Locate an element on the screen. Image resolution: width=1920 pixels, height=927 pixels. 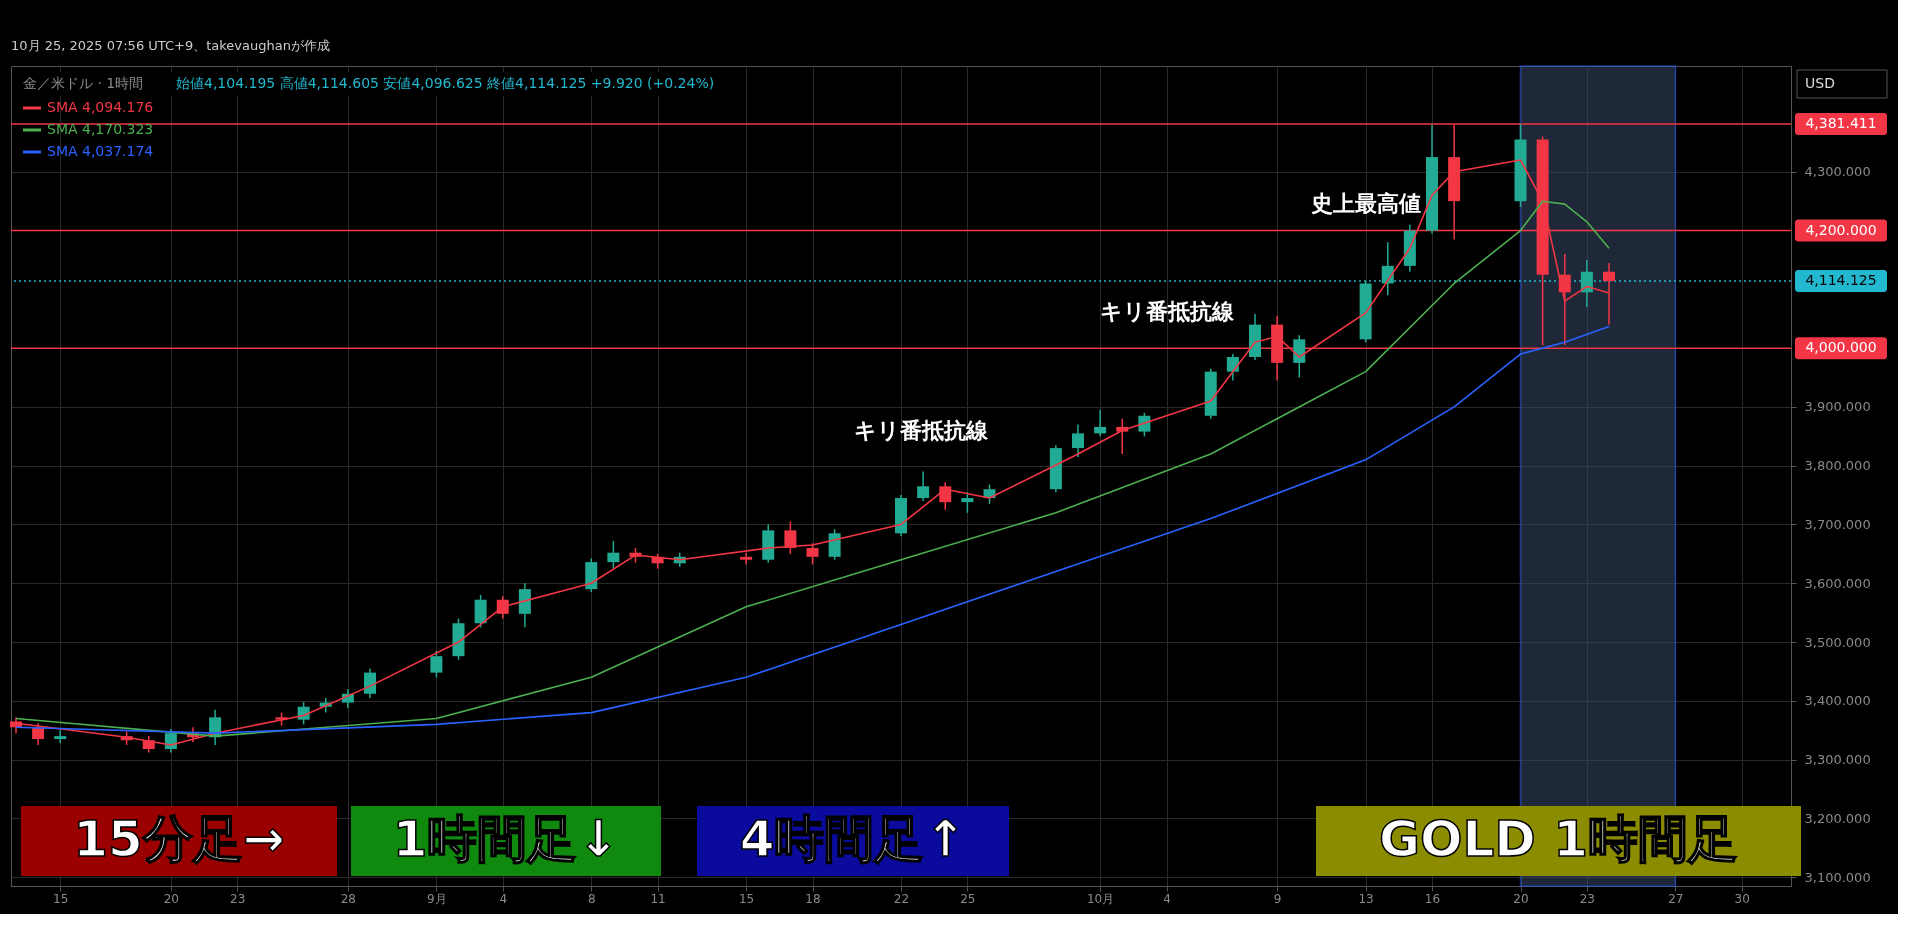
annotation: 1時間足↓ is located at coordinates (506, 839).